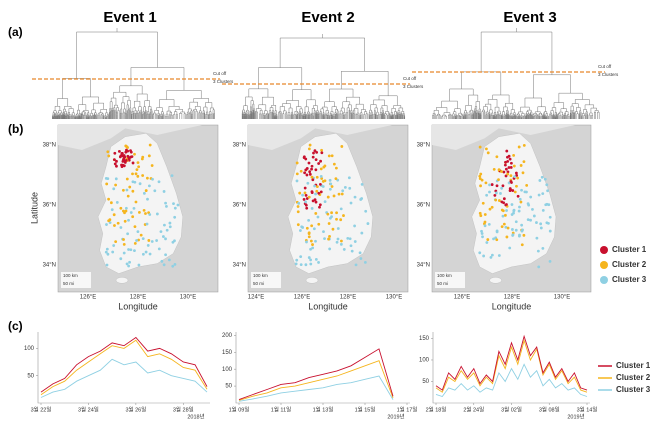 Image resolution: width=668 pixels, height=435 pixels. Describe the element at coordinates (562, 298) in the screenshot. I see `lon-tick-label: 130°E` at that location.